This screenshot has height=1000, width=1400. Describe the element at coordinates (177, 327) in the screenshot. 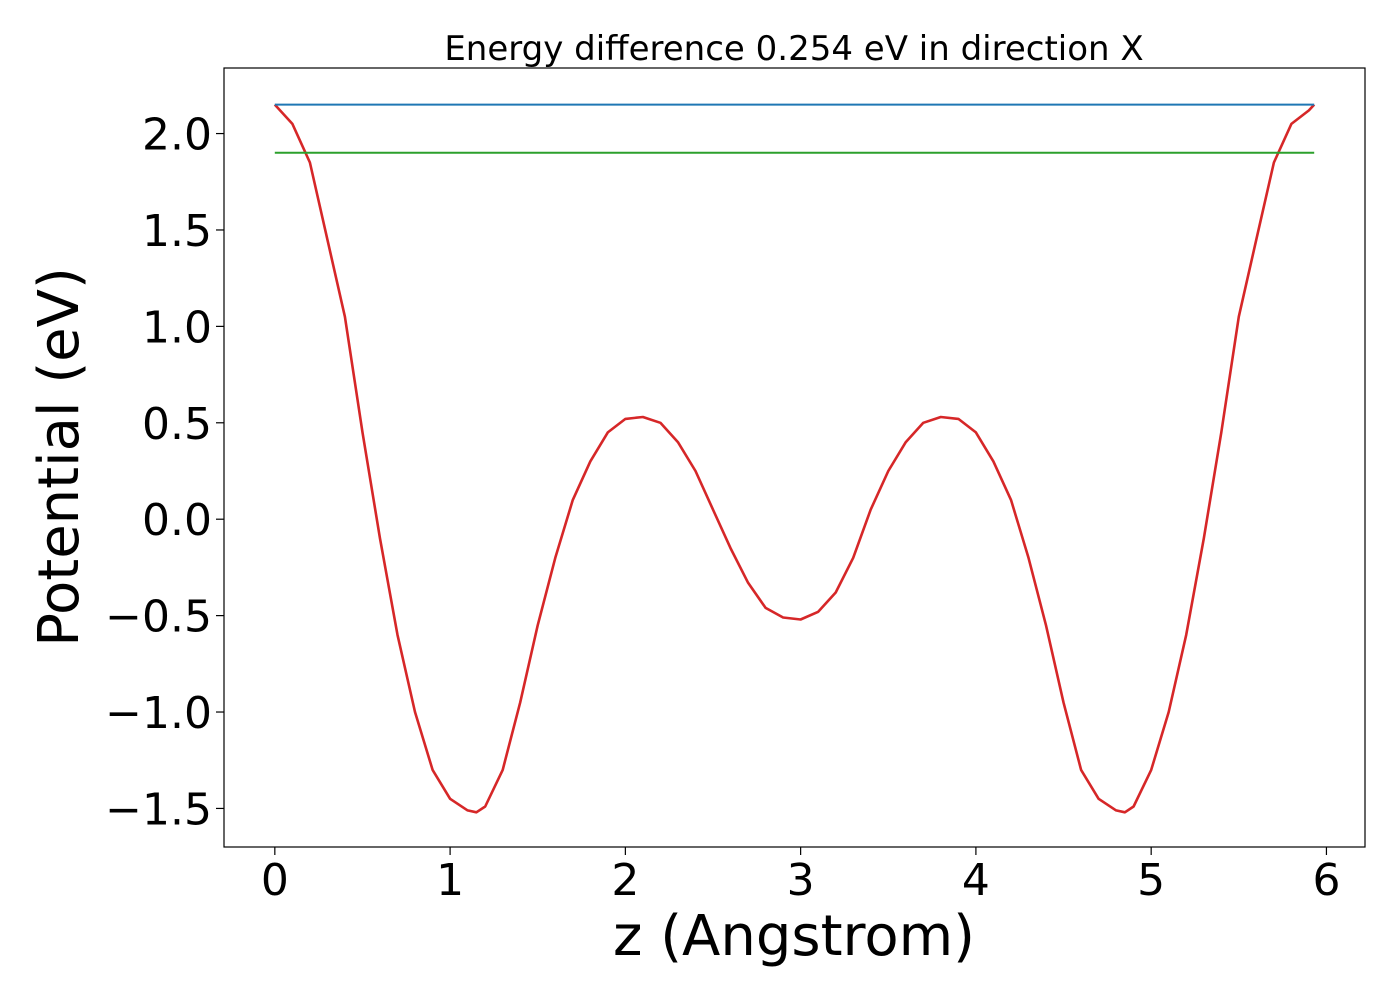

I see `y-tick-label: 1.0` at that location.